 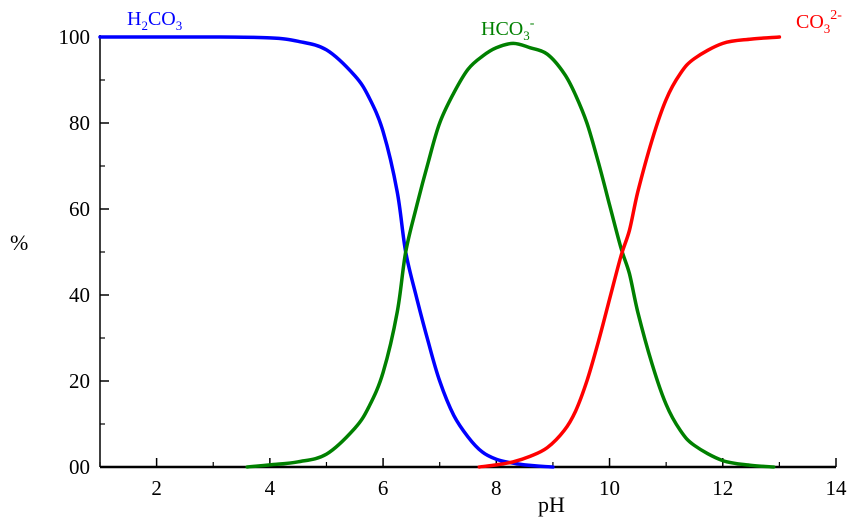 What do you see at coordinates (79, 295) in the screenshot?
I see `y-tick-label: 40` at bounding box center [79, 295].